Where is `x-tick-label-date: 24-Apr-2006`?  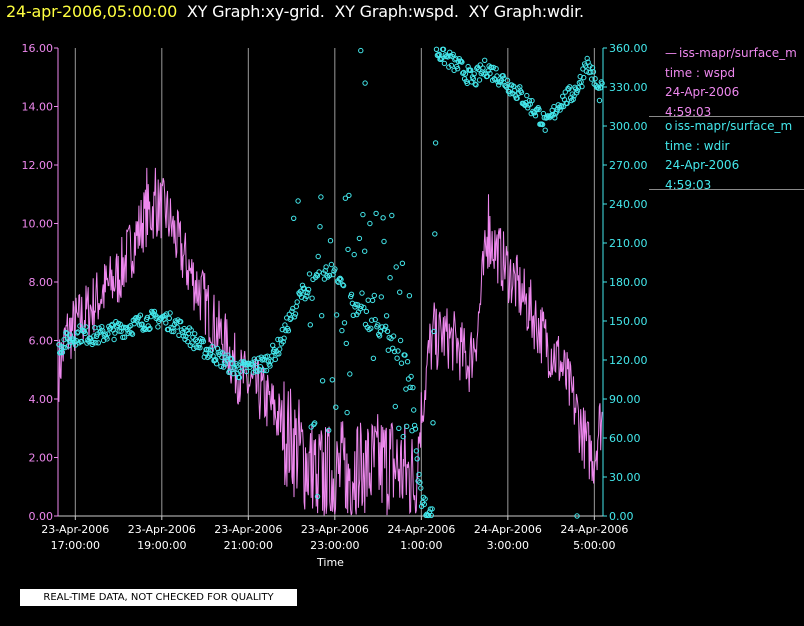 x-tick-label-date: 24-Apr-2006 is located at coordinates (594, 529).